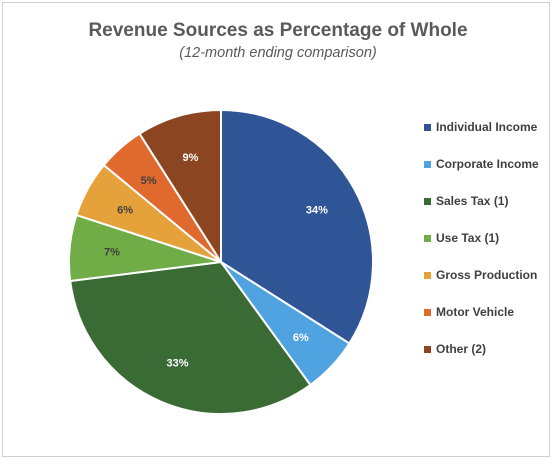  Describe the element at coordinates (461, 349) in the screenshot. I see `legend-label: Other (2)` at that location.